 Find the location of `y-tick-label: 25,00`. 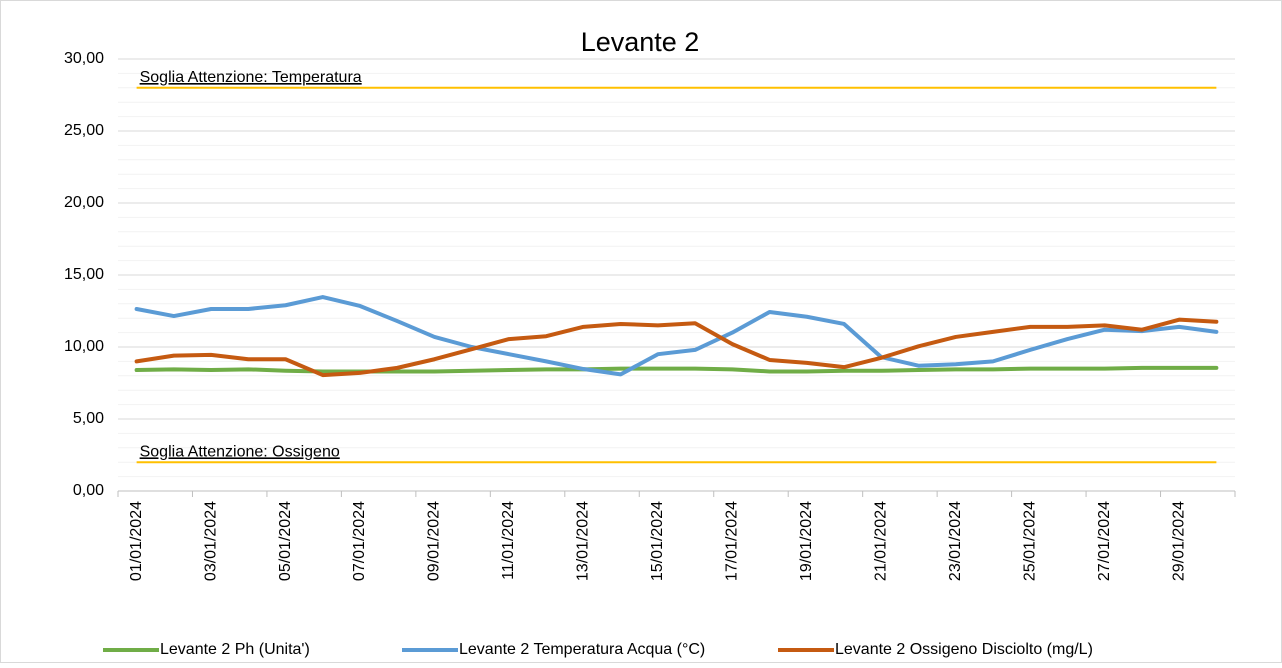

y-tick-label: 25,00 is located at coordinates (84, 130).